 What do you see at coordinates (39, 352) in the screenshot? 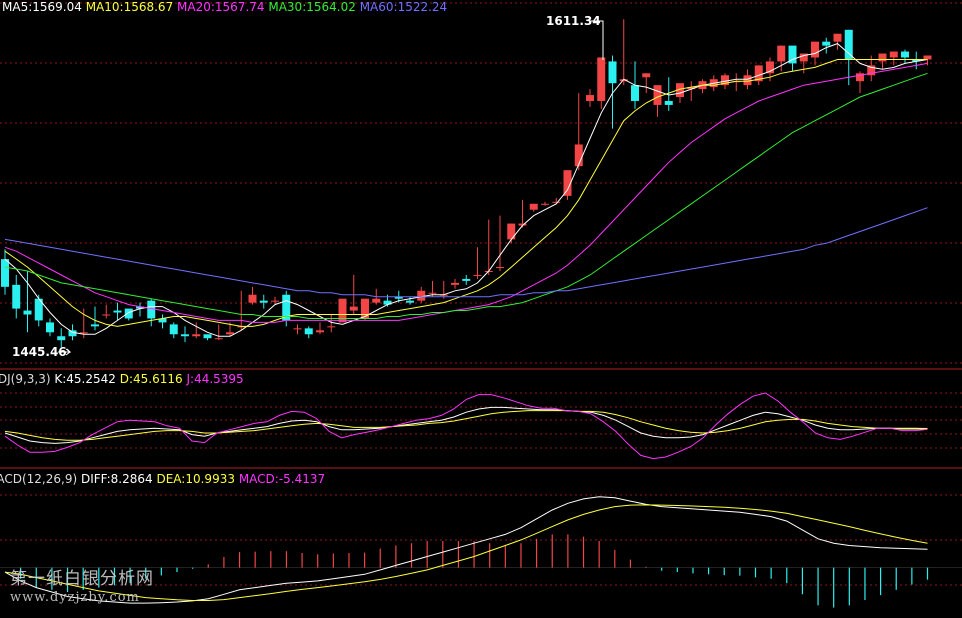
I see `low-annotation: 1445.46` at bounding box center [39, 352].